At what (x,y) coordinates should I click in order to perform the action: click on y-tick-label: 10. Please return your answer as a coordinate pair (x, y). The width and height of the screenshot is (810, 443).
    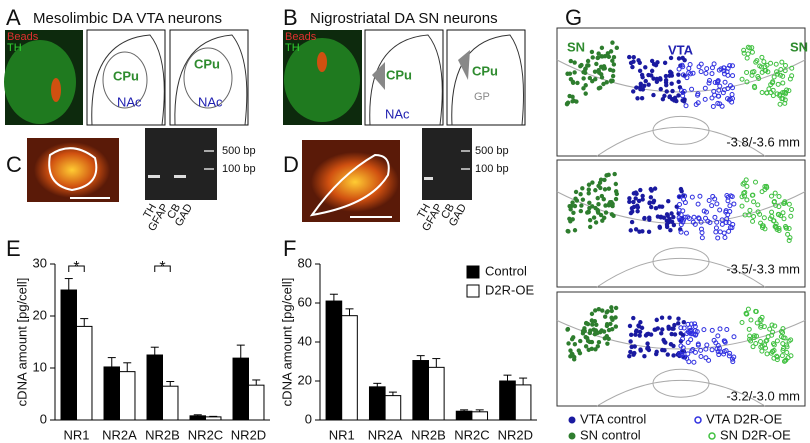
    Looking at the image, I should click on (40, 366).